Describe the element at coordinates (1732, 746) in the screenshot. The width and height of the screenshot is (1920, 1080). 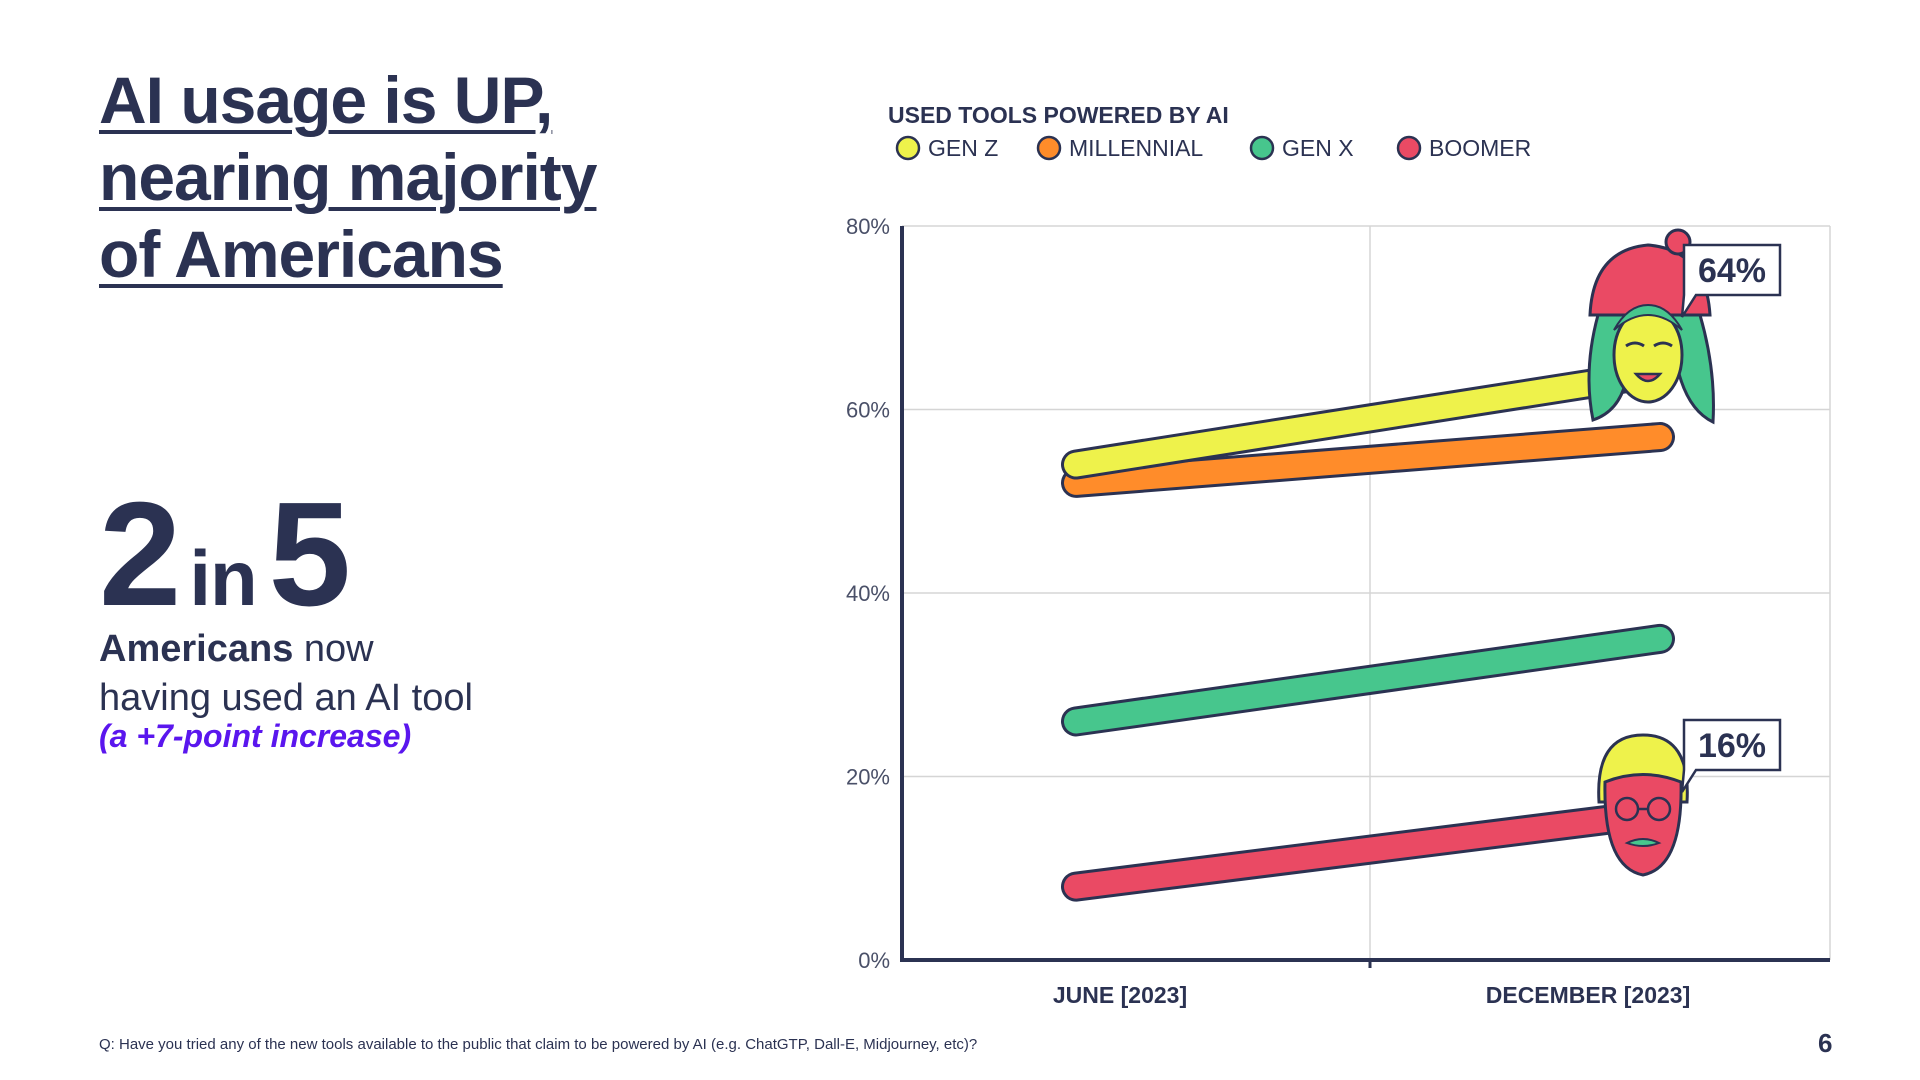
I see `callout-text-3: 16%` at that location.